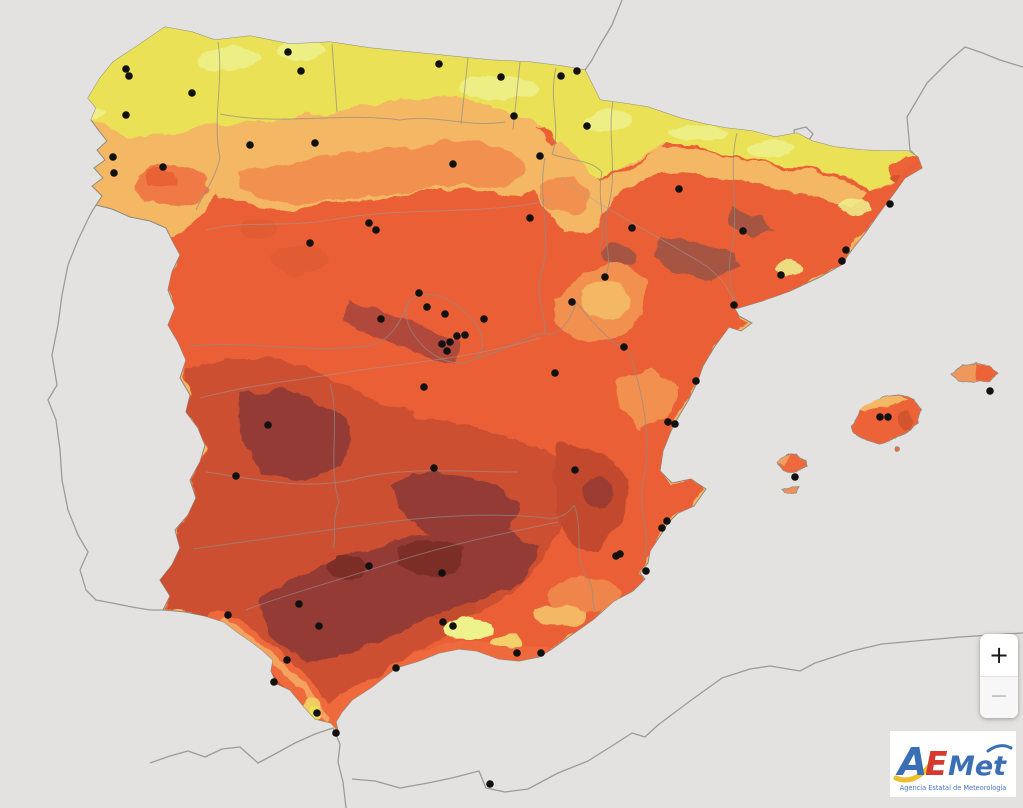  What do you see at coordinates (999, 696) in the screenshot?
I see `zoom-out-button: −` at bounding box center [999, 696].